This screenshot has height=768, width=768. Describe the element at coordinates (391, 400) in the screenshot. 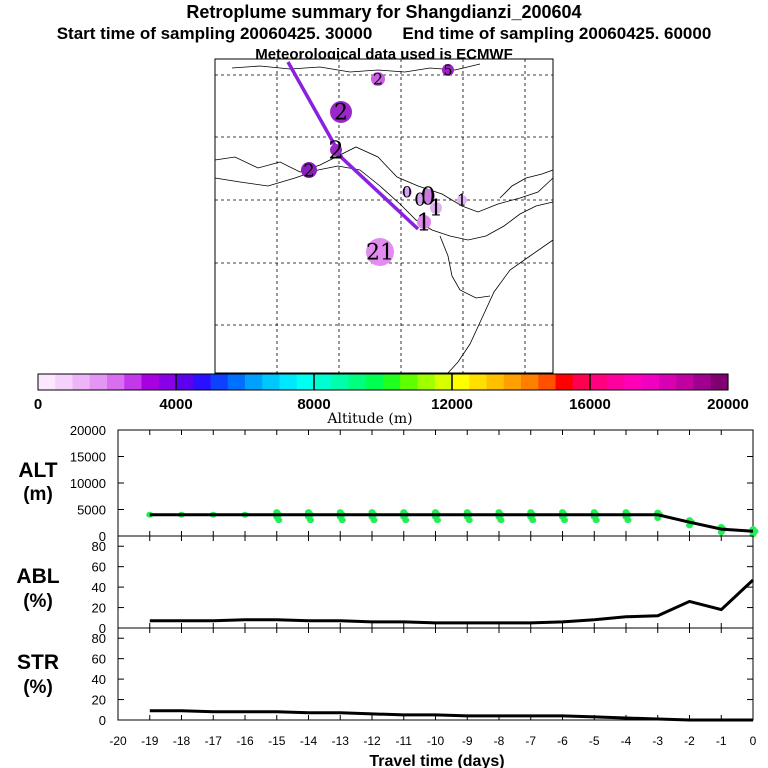

I see `altitude-colorbar: 0 4000 8000 12000 16000 20000 Altitude (m)` at that location.